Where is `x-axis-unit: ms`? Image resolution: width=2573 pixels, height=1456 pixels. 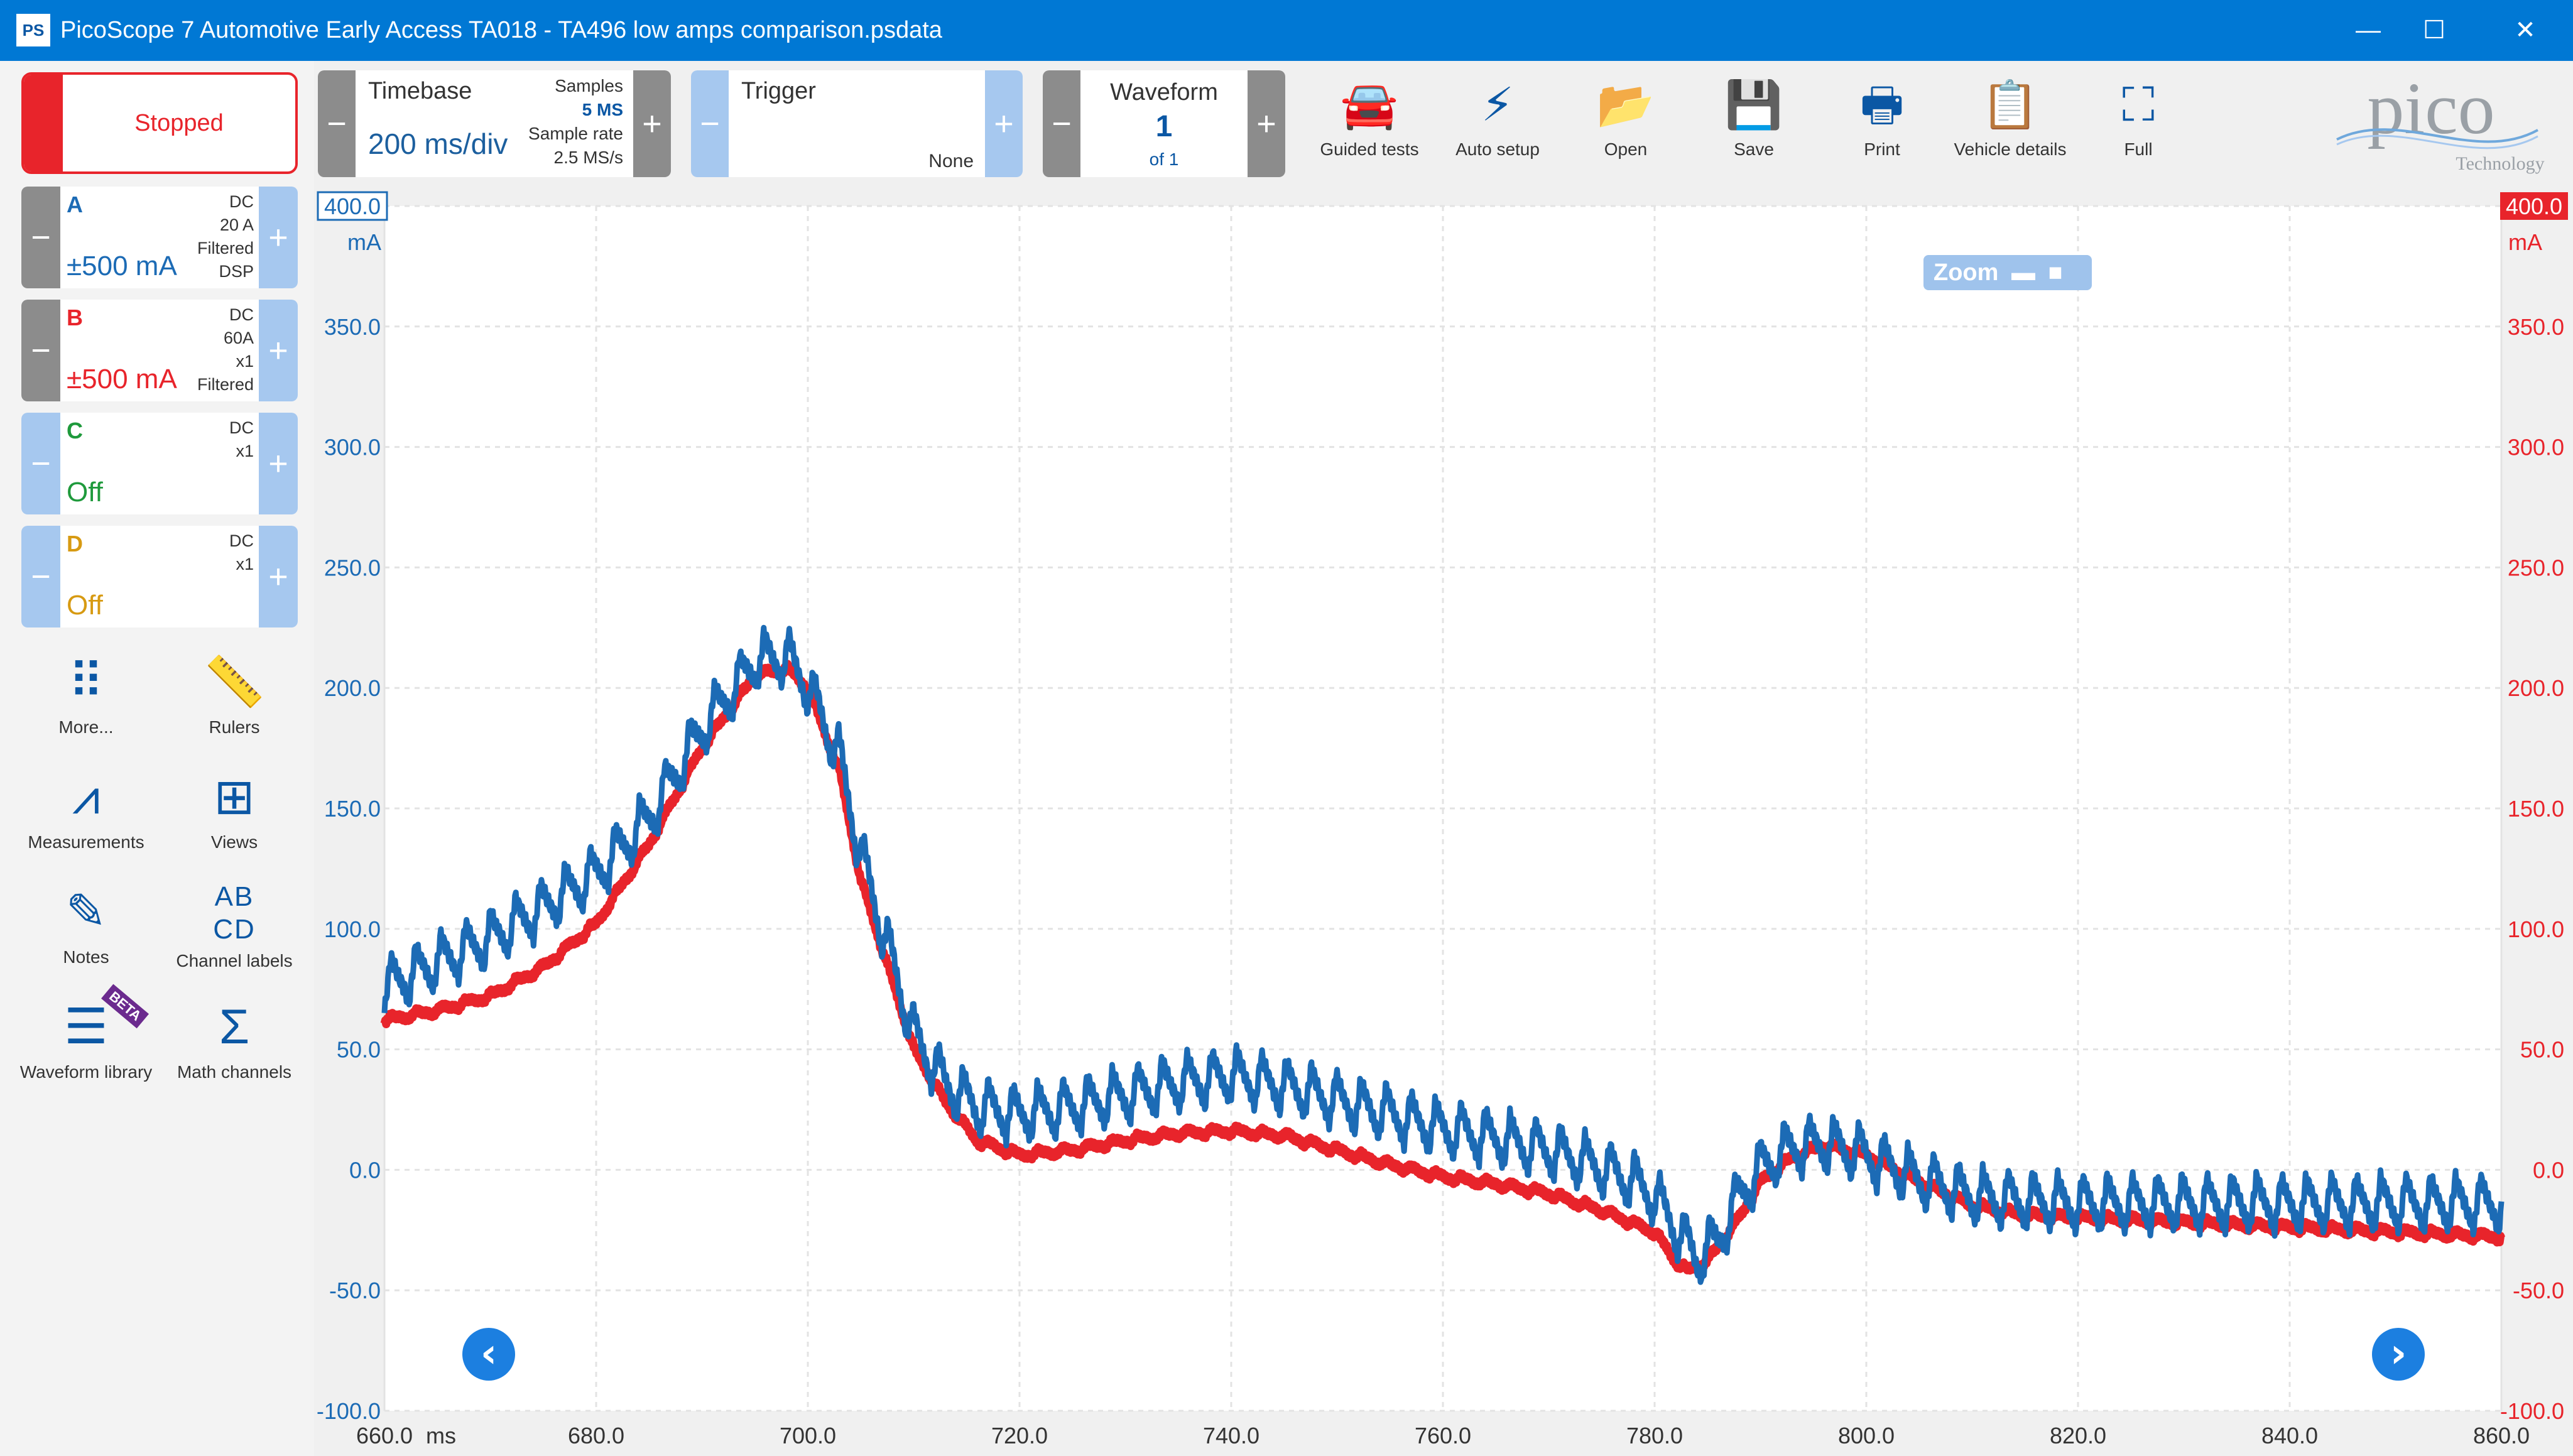
x-axis-unit: ms is located at coordinates (441, 1435).